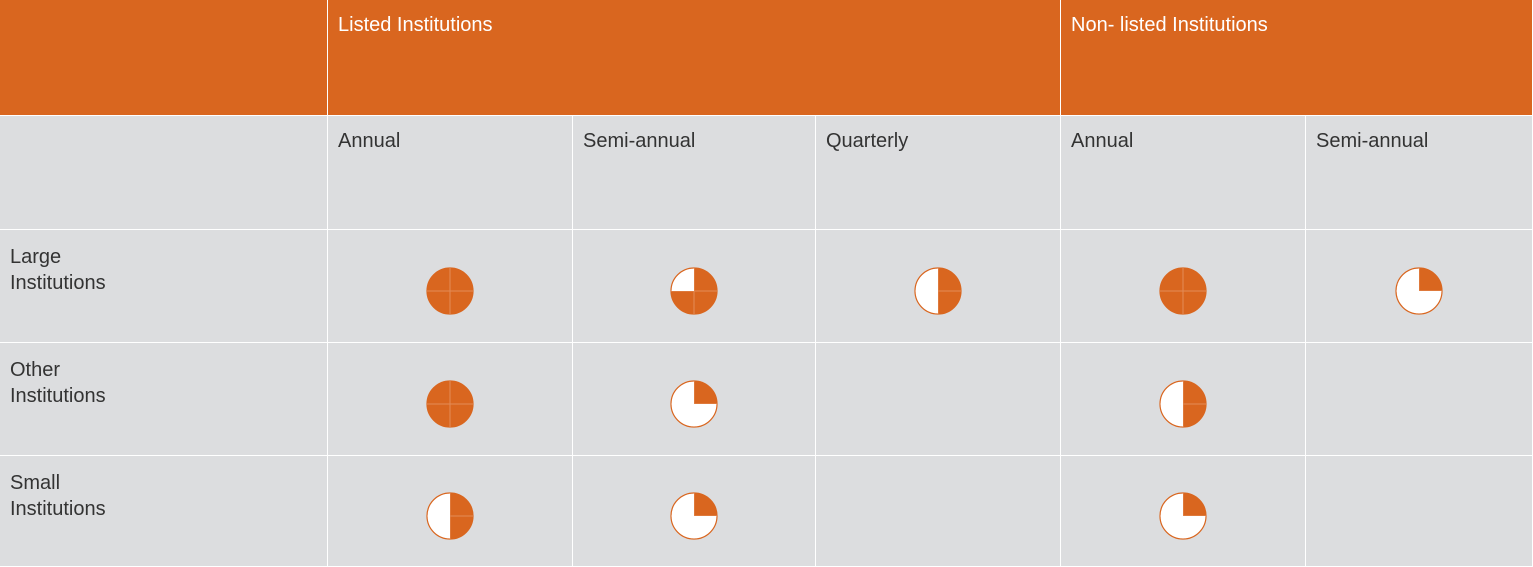 This screenshot has width=1533, height=567. Describe the element at coordinates (1169, 25) in the screenshot. I see `group-label: Non- listed Institutions` at that location.